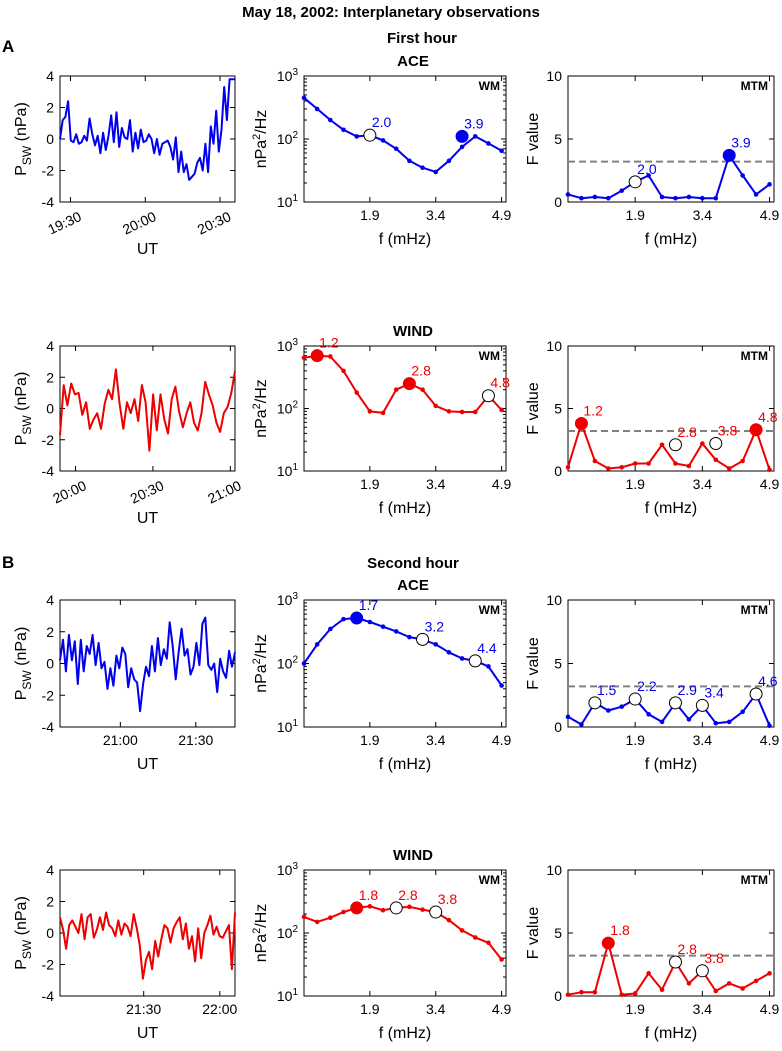 The width and height of the screenshot is (782, 1051). What do you see at coordinates (558, 664) in the screenshot?
I see `y-tick-label: 5` at bounding box center [558, 664].